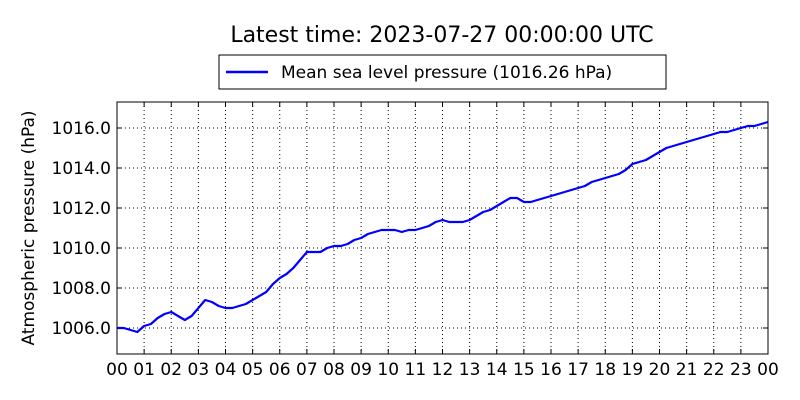 This screenshot has width=800, height=400. What do you see at coordinates (81, 209) in the screenshot?
I see `y-tick-label: 1012.0` at bounding box center [81, 209].